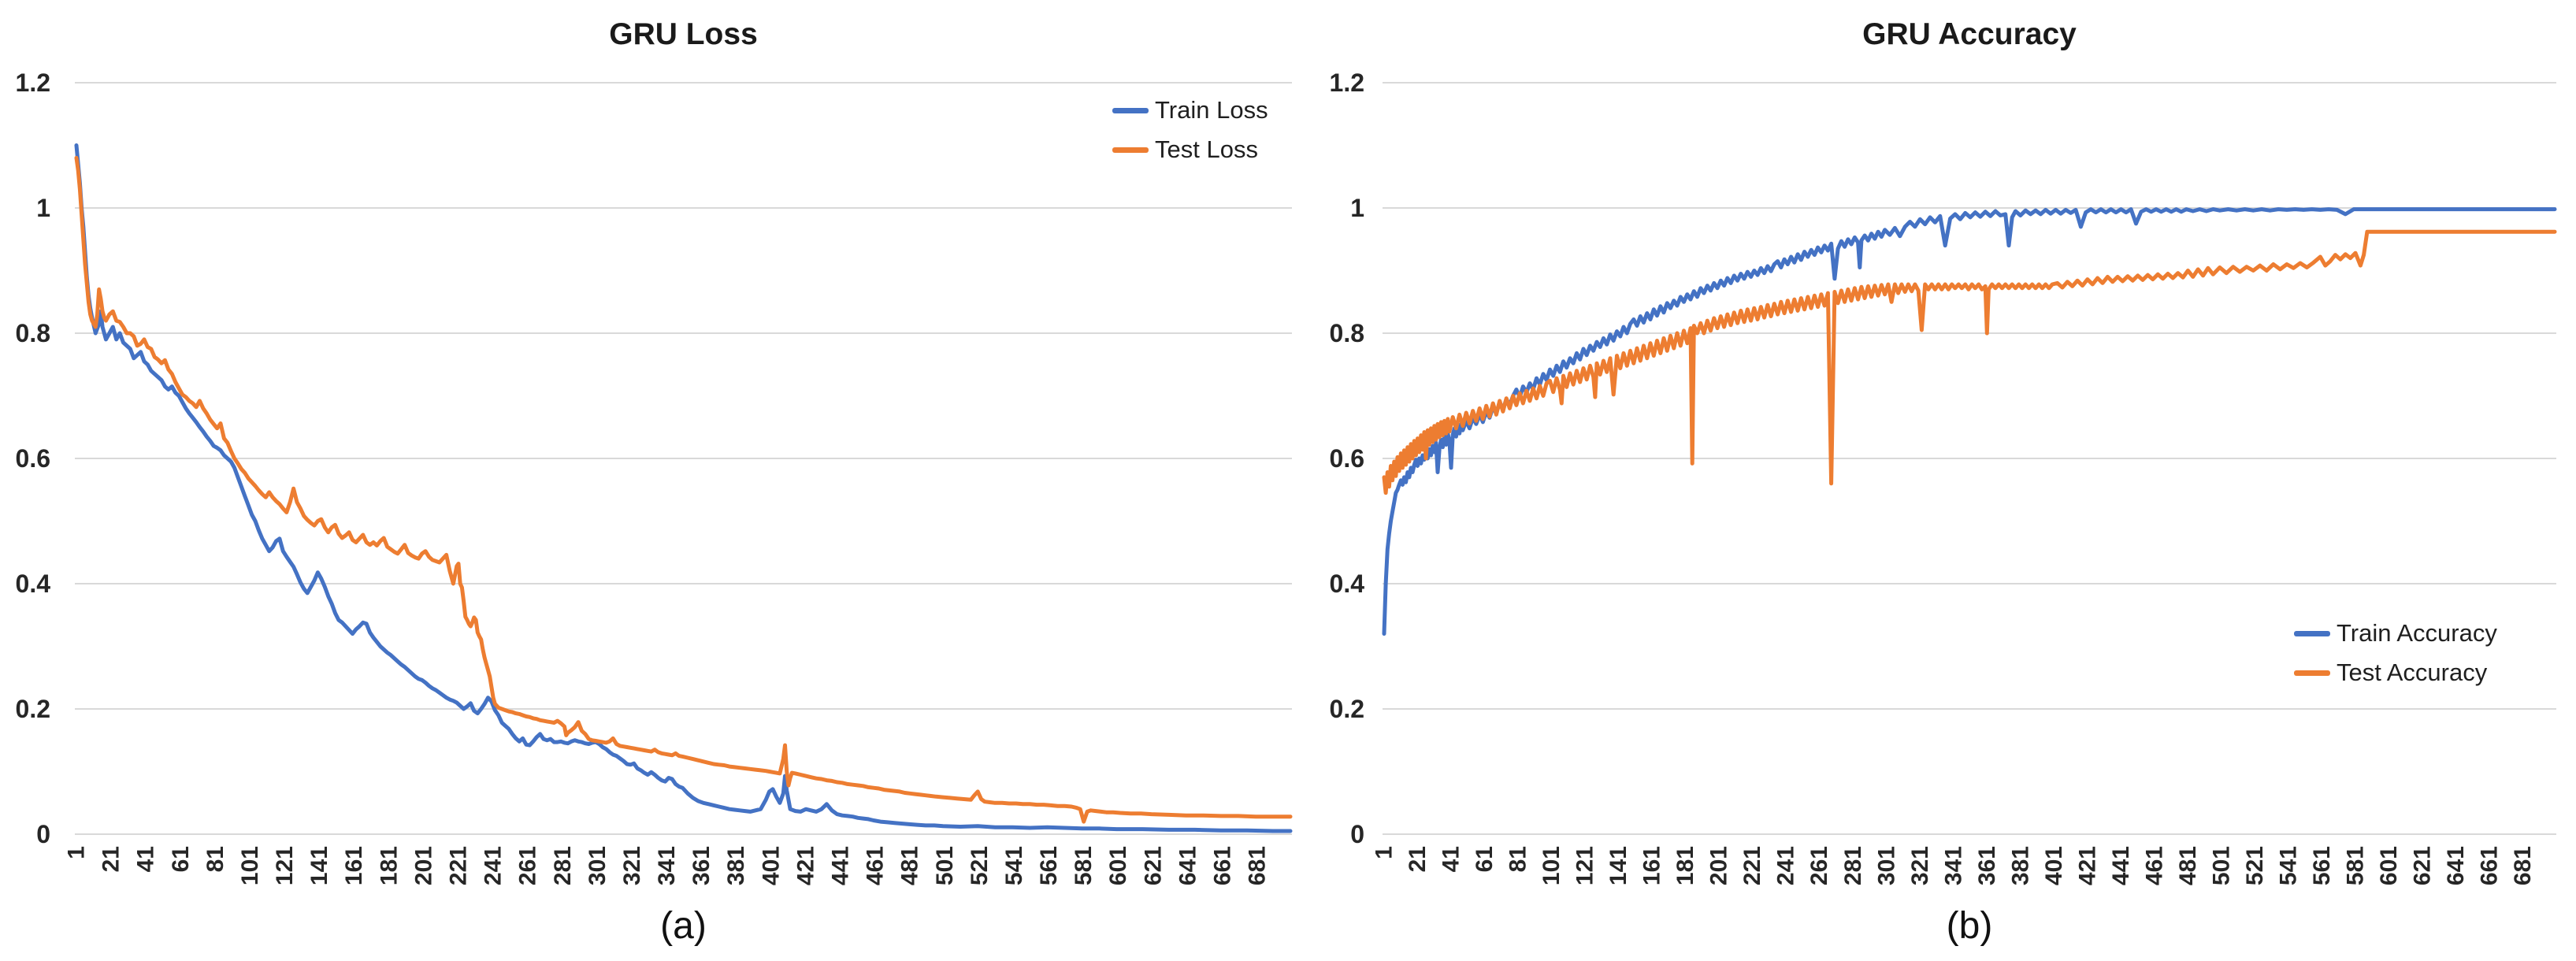 The width and height of the screenshot is (2576, 961). What do you see at coordinates (2312, 633) in the screenshot?
I see `train-accuracy-swatch` at bounding box center [2312, 633].